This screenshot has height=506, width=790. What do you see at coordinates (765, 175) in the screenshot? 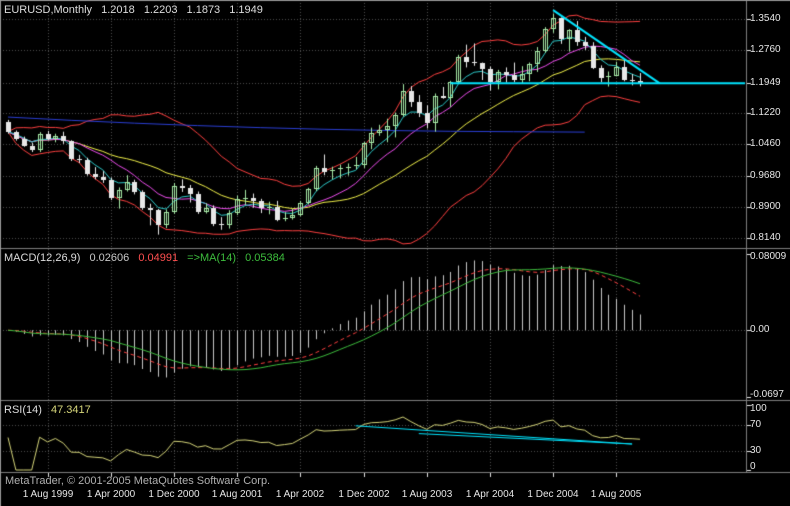
I see `price-axis-label: 0.9680` at bounding box center [765, 175].